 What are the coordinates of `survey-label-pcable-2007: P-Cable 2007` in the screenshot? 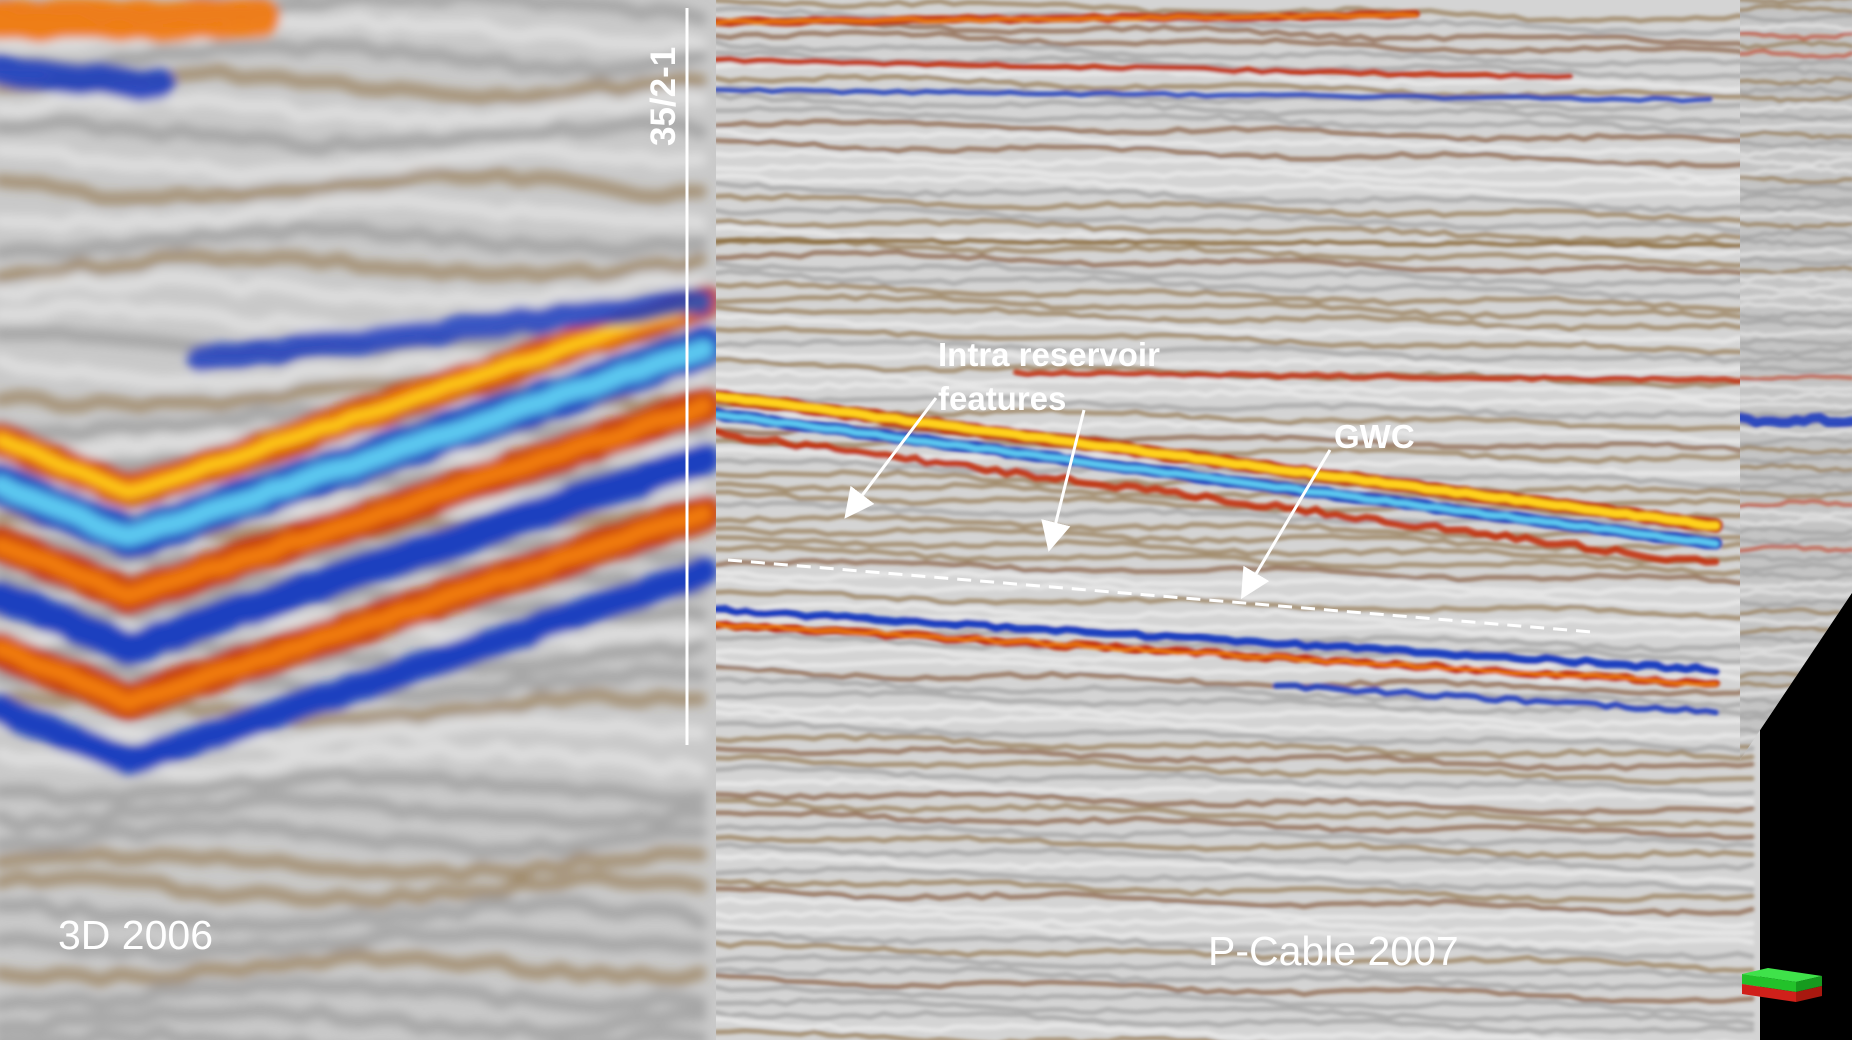 It's located at (1333, 951).